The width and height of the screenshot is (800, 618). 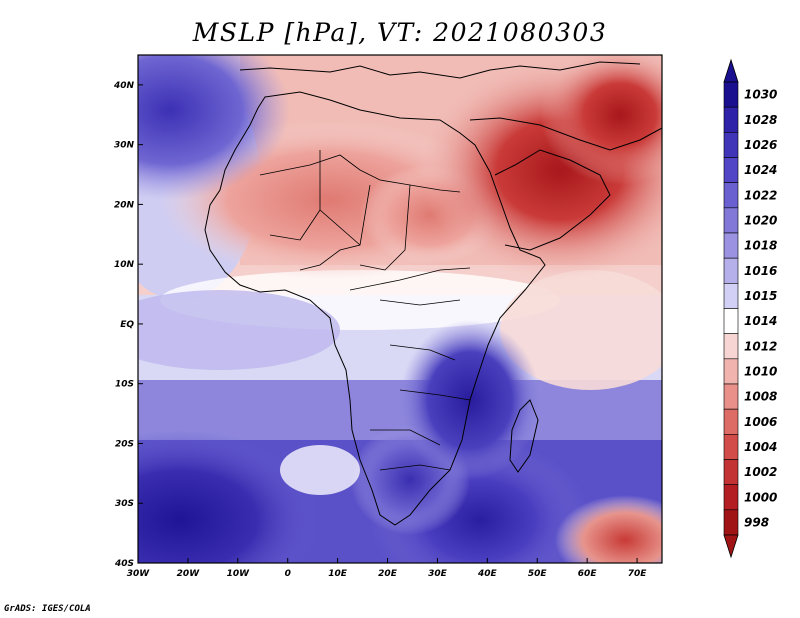 I want to click on y-tick-label: 10S, so click(x=124, y=385).